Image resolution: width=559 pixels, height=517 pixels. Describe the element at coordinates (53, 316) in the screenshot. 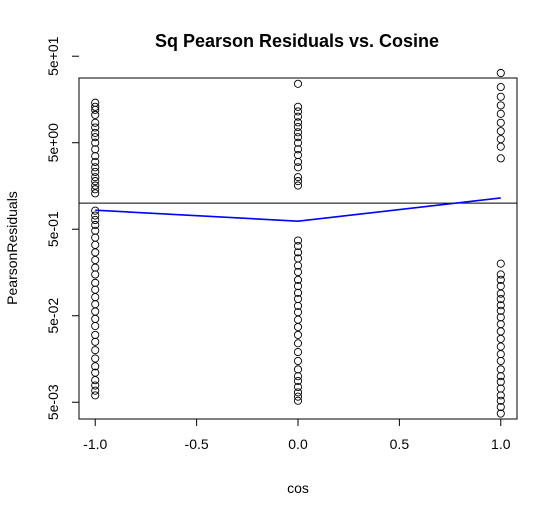

I see `y-tick-label: 5e-02` at that location.